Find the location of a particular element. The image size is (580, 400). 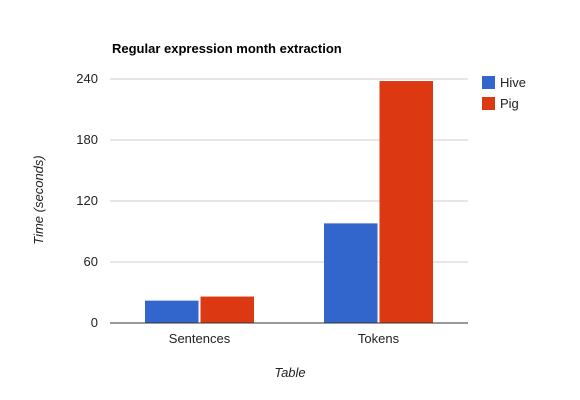

x-axis-categories: Sentences Tokens is located at coordinates (284, 338).